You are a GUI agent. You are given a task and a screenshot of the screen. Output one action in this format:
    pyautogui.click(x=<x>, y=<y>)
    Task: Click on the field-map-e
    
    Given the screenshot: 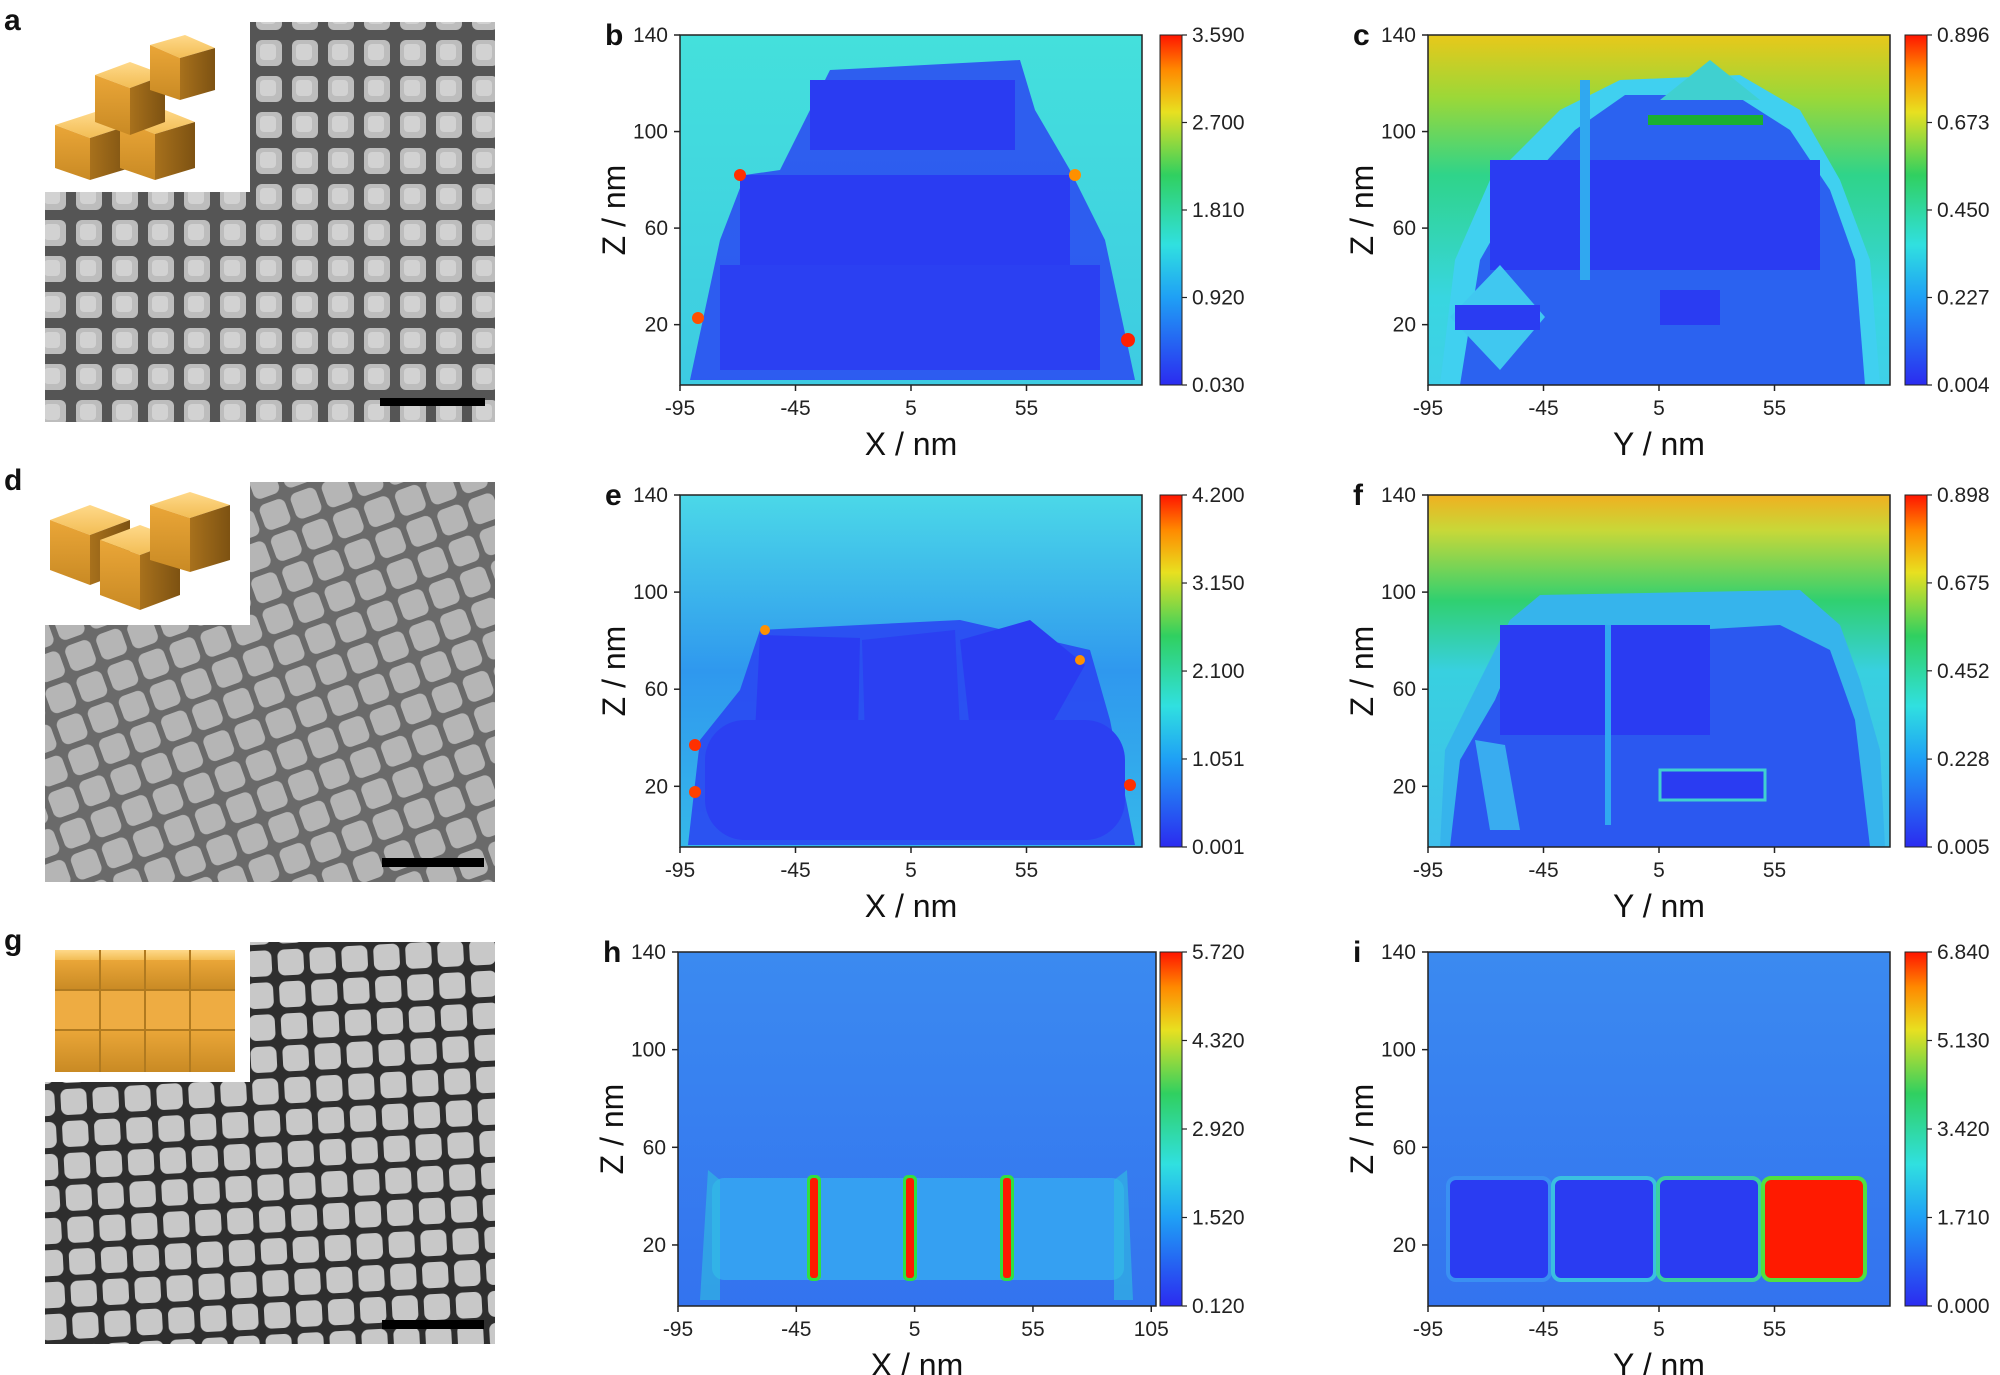 What is the action you would take?
    pyautogui.click(x=911, y=671)
    